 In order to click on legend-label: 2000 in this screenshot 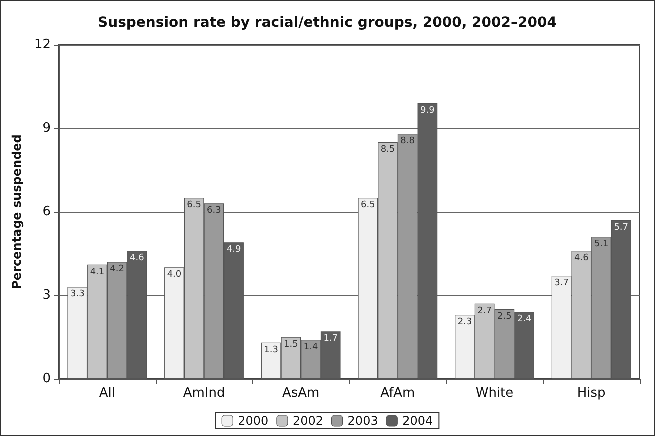, I will do `click(253, 421)`.